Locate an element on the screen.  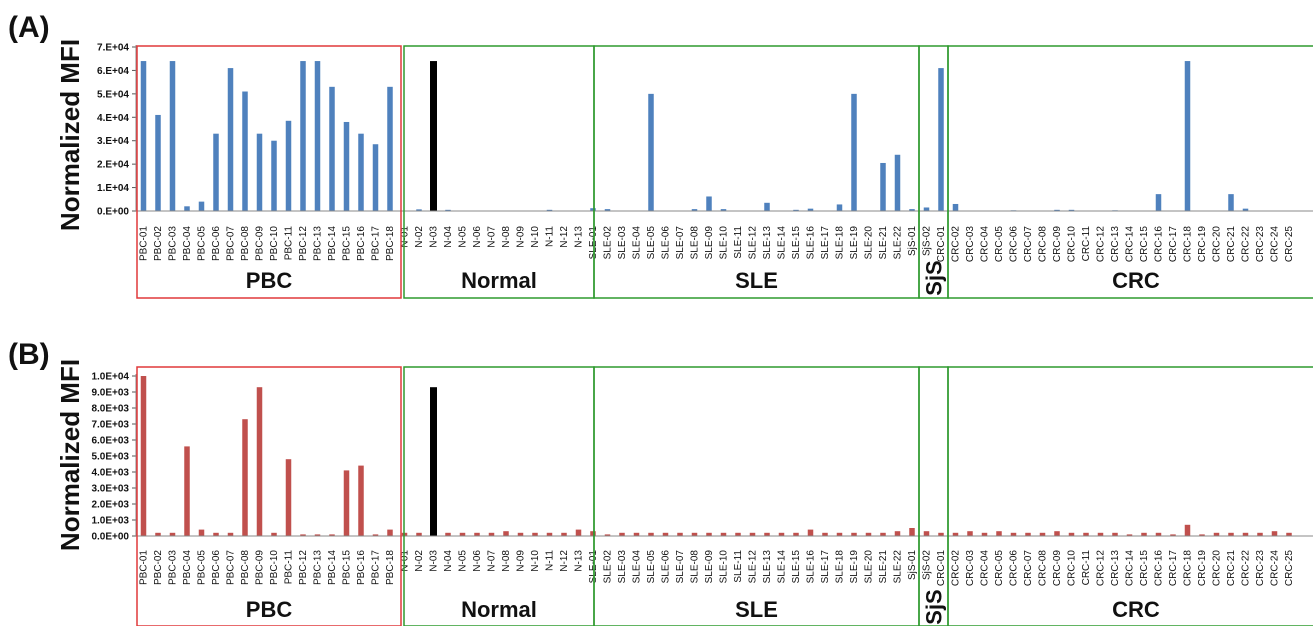
panel-a-group-box-pbc is located at coordinates (269, 172).